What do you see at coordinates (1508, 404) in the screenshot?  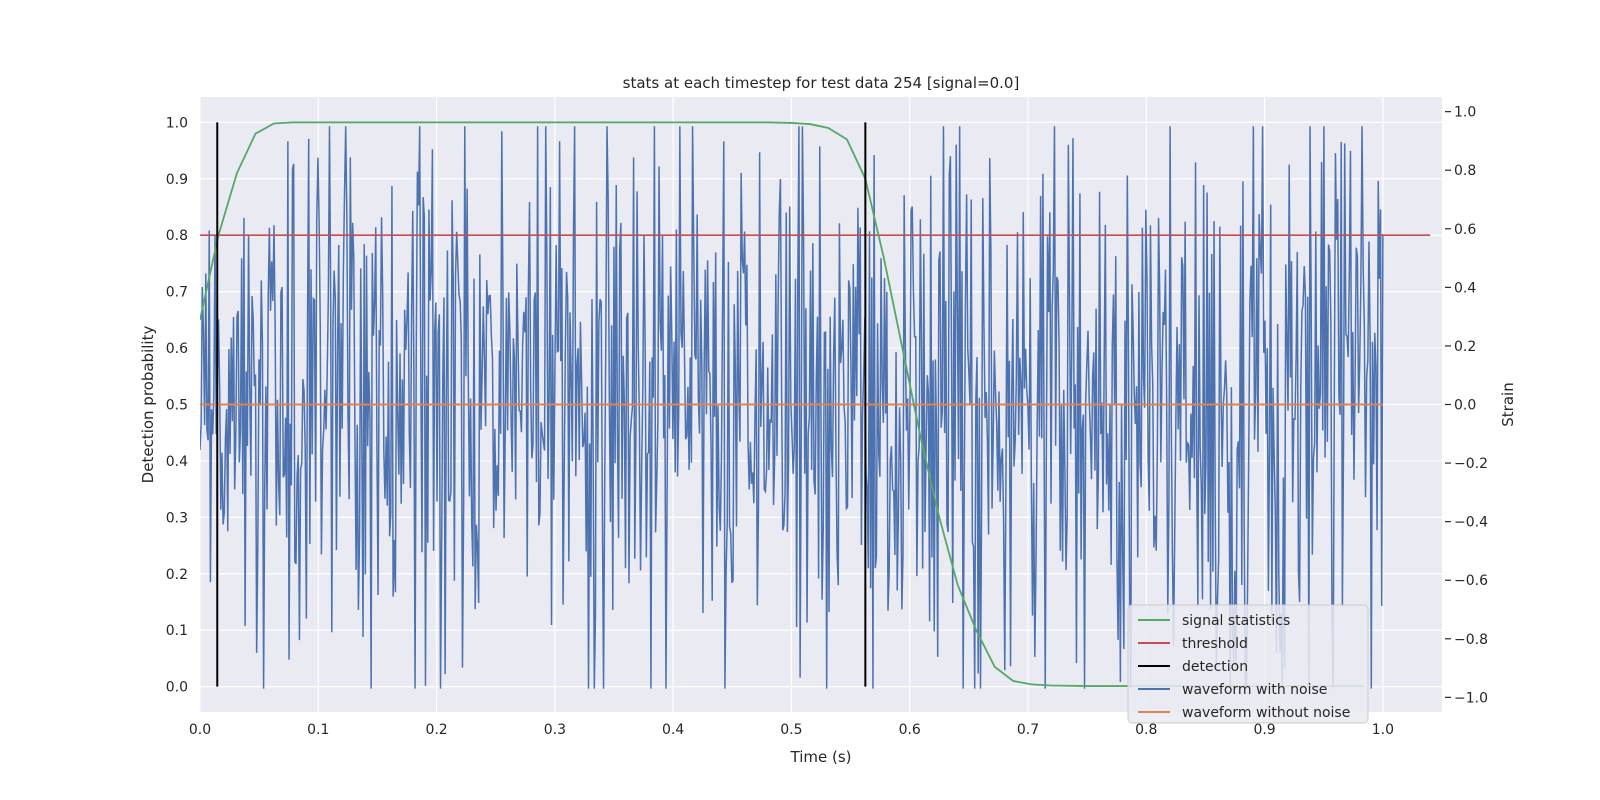 I see `y-axis-right-label: Strain` at bounding box center [1508, 404].